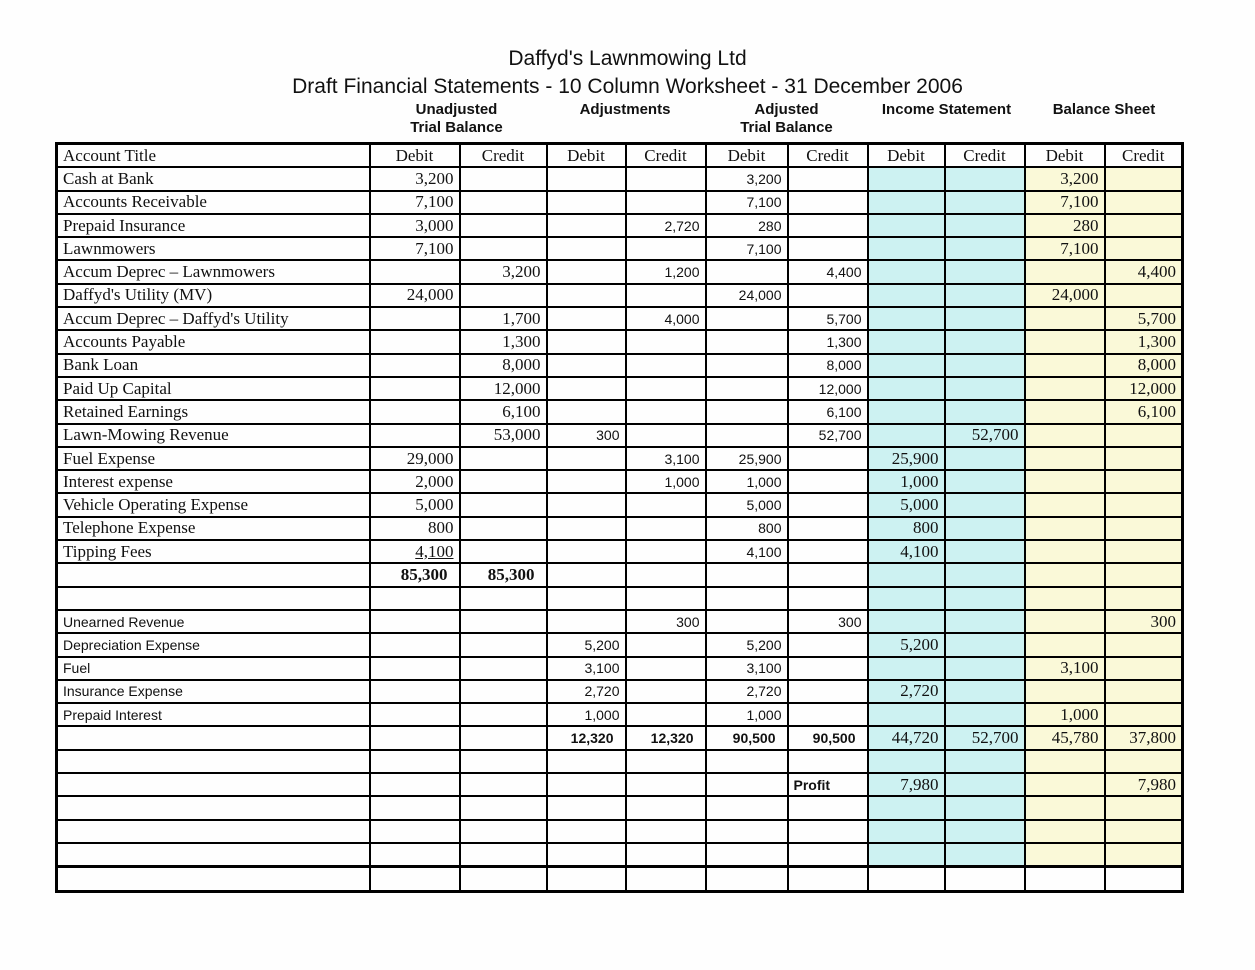 Image resolution: width=1255 pixels, height=970 pixels. I want to click on account-cell, so click(213, 831).